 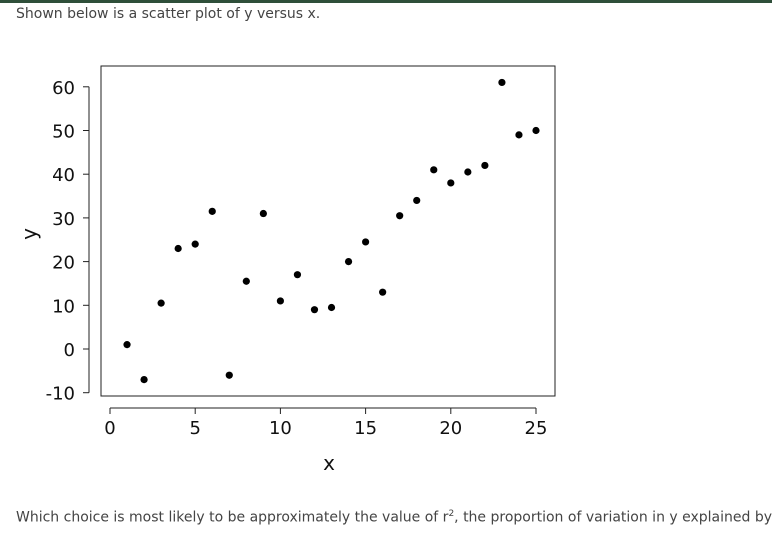 I want to click on y-axis: -10 0 10 20 30 40 50 60, so click(x=68, y=241).